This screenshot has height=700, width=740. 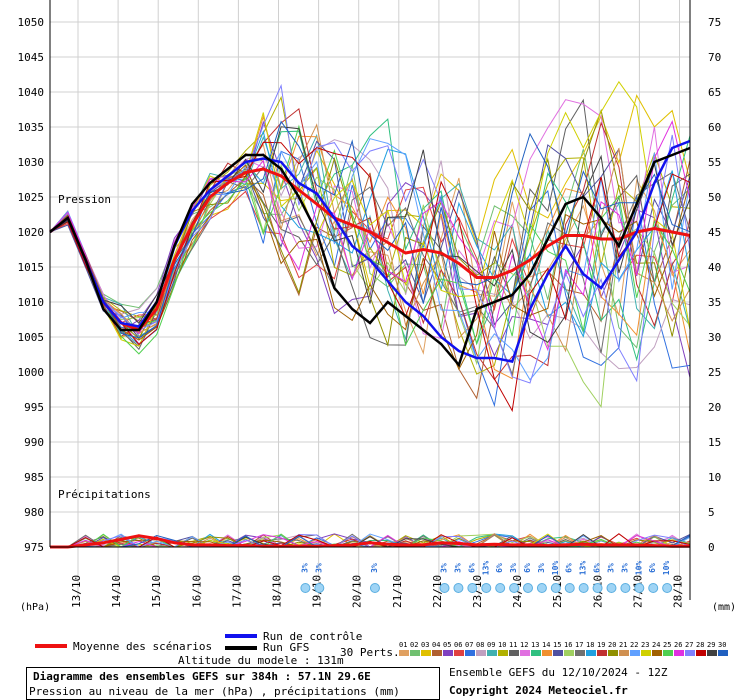 I want to click on y-tick-label: 975, so click(x=34, y=547).